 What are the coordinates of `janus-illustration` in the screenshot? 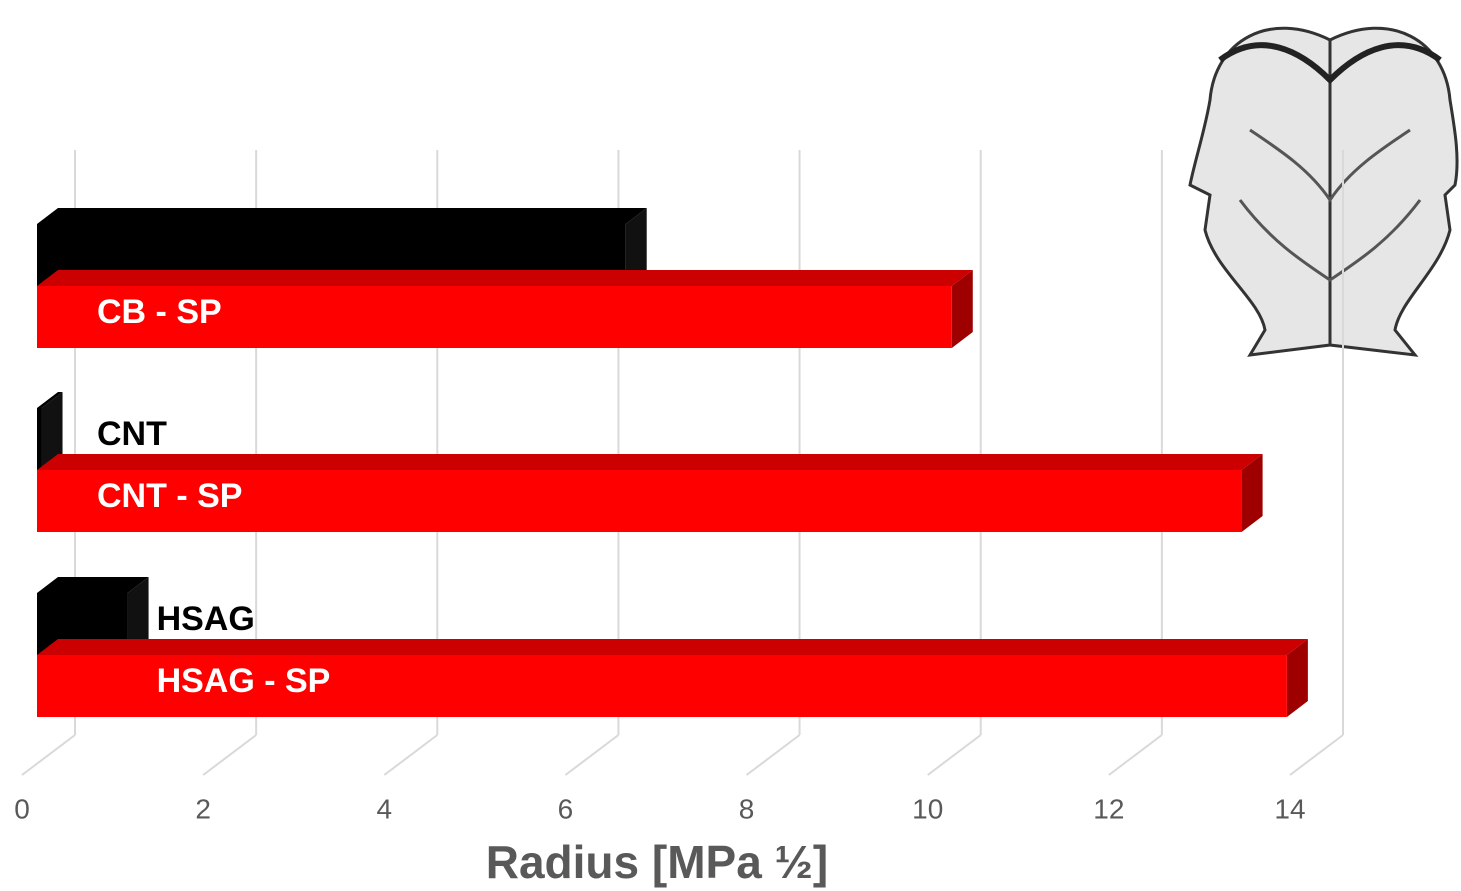 It's located at (1323, 191).